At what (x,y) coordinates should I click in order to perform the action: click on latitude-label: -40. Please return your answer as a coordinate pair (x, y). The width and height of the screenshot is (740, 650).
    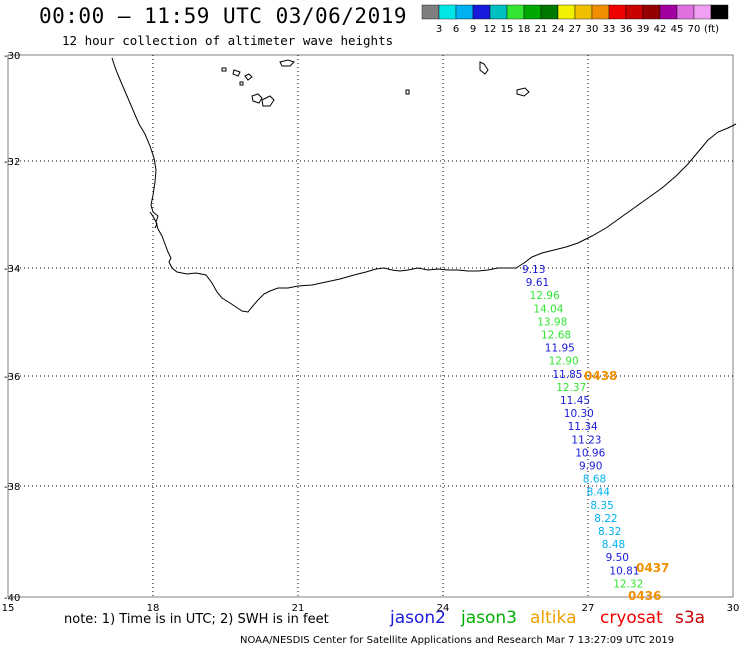
    Looking at the image, I should click on (12, 598).